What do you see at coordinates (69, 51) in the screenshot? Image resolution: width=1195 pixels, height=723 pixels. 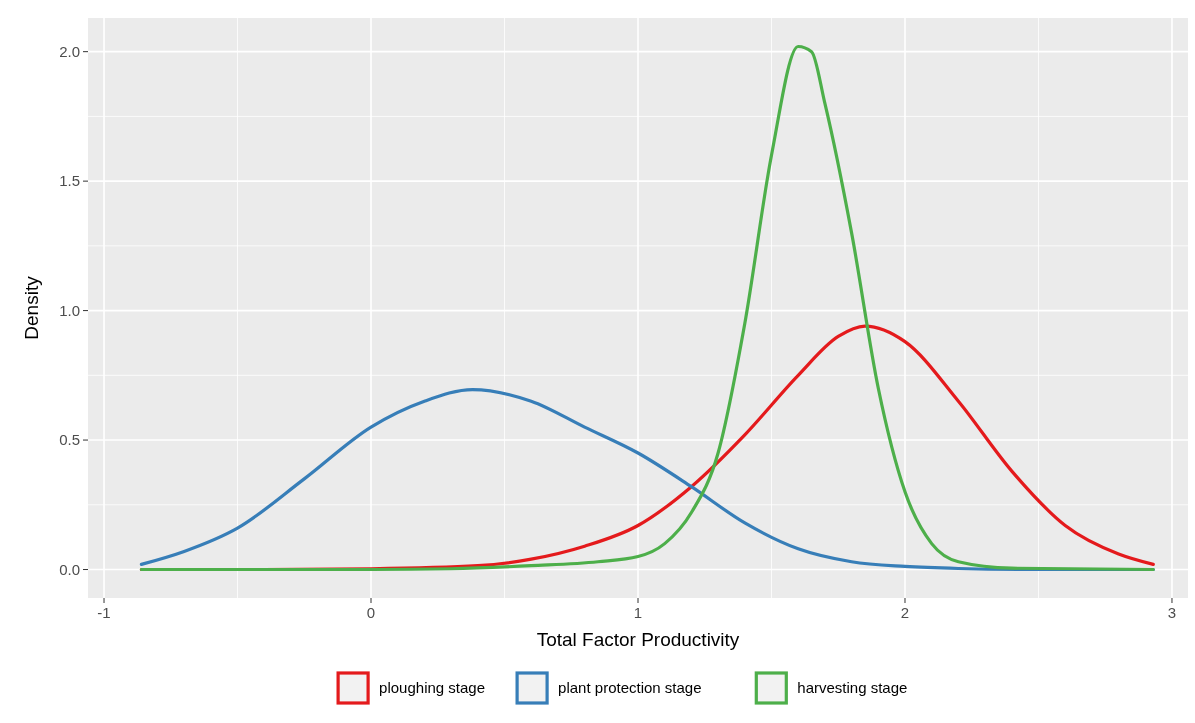 I see `y-tick-label: 2.0` at bounding box center [69, 51].